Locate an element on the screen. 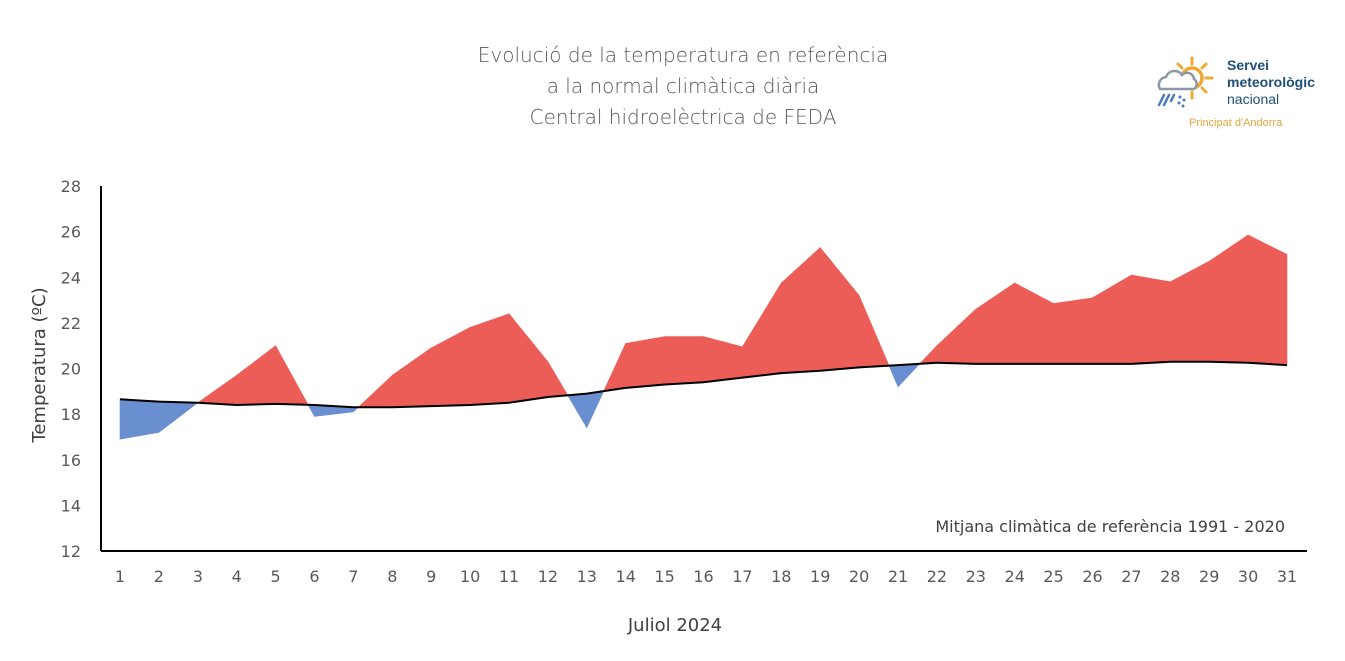 Image resolution: width=1345 pixels, height=661 pixels. x-tick-label: 4 is located at coordinates (237, 576).